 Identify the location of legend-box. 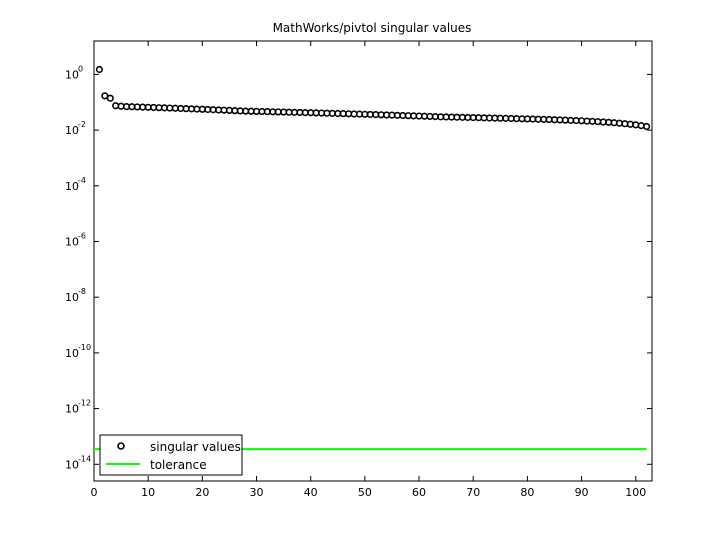
(171, 455).